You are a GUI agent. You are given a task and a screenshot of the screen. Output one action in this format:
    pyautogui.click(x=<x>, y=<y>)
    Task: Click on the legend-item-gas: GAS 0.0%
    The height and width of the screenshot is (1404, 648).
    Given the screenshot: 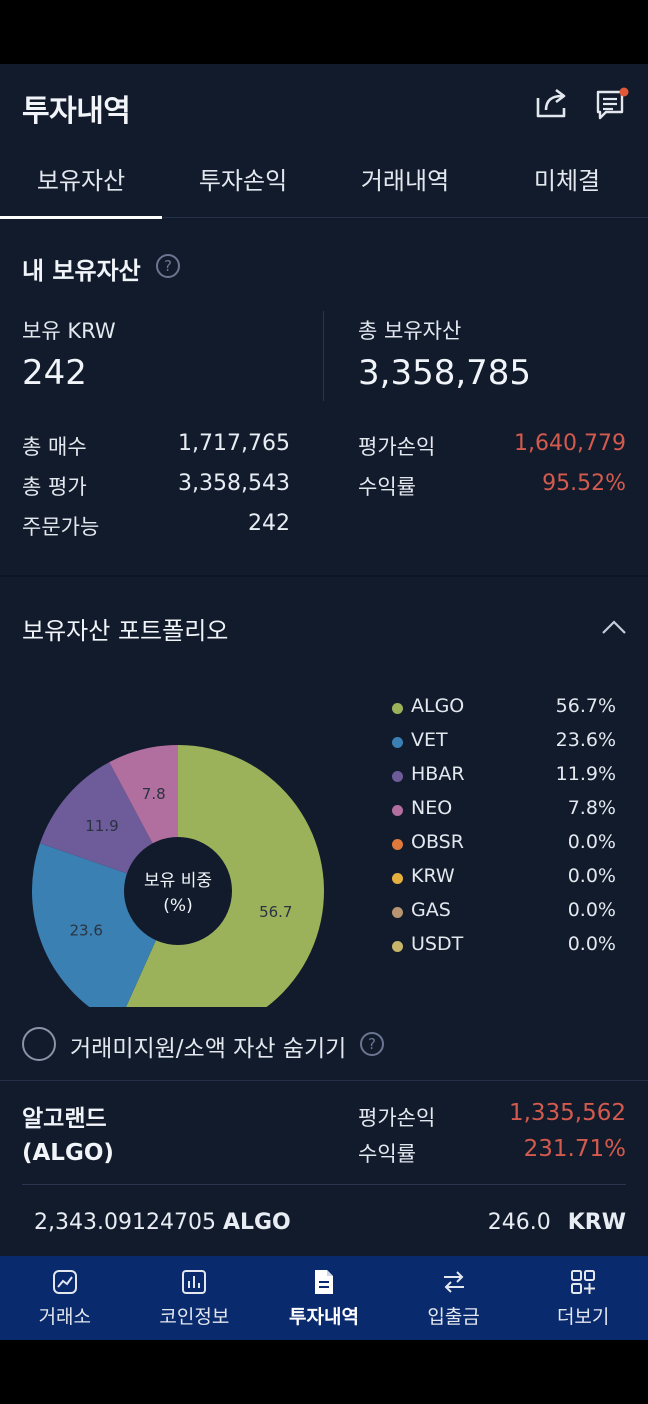 What is the action you would take?
    pyautogui.click(x=503, y=914)
    